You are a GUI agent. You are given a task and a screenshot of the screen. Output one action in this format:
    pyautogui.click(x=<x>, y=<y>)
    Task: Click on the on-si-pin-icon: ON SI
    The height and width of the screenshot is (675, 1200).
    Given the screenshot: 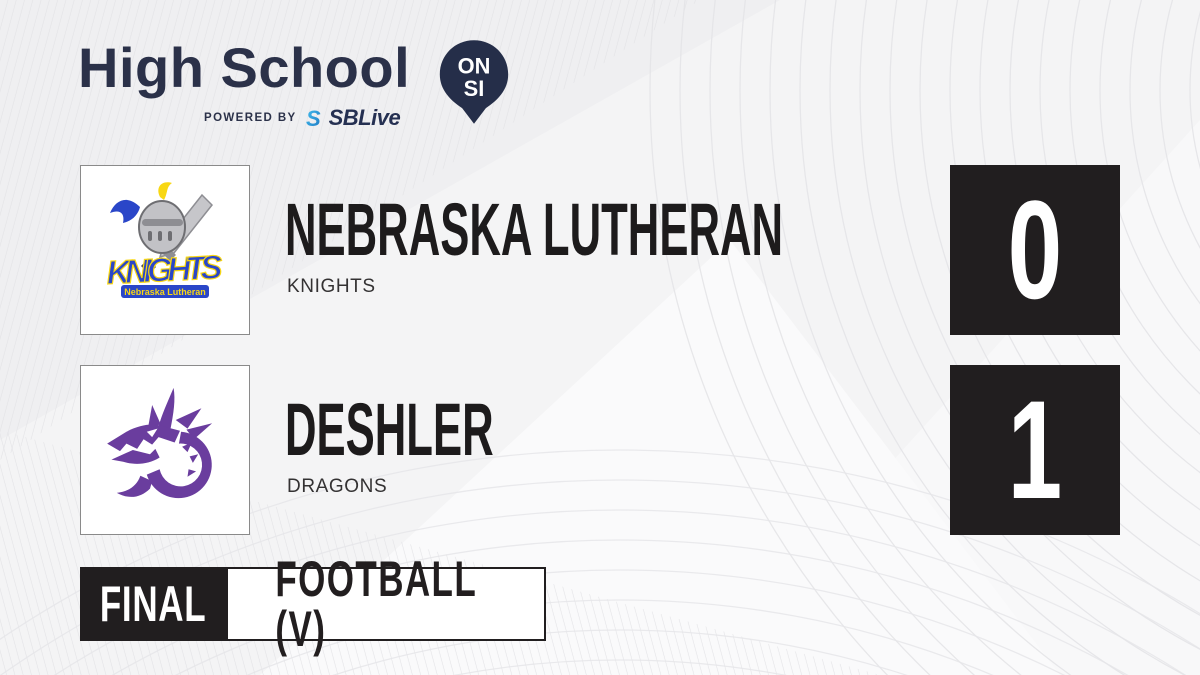 What is the action you would take?
    pyautogui.click(x=474, y=82)
    